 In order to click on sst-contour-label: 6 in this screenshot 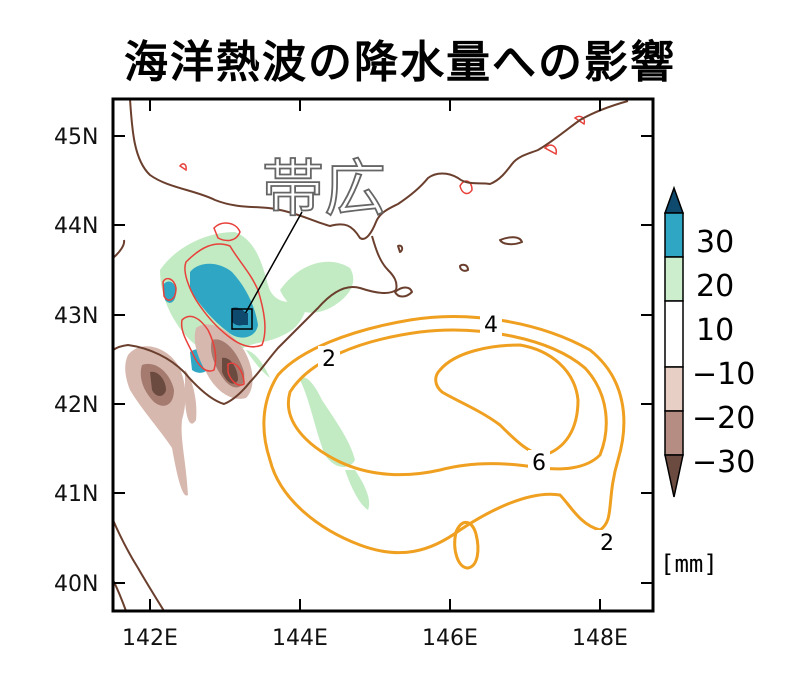, I will do `click(539, 463)`.